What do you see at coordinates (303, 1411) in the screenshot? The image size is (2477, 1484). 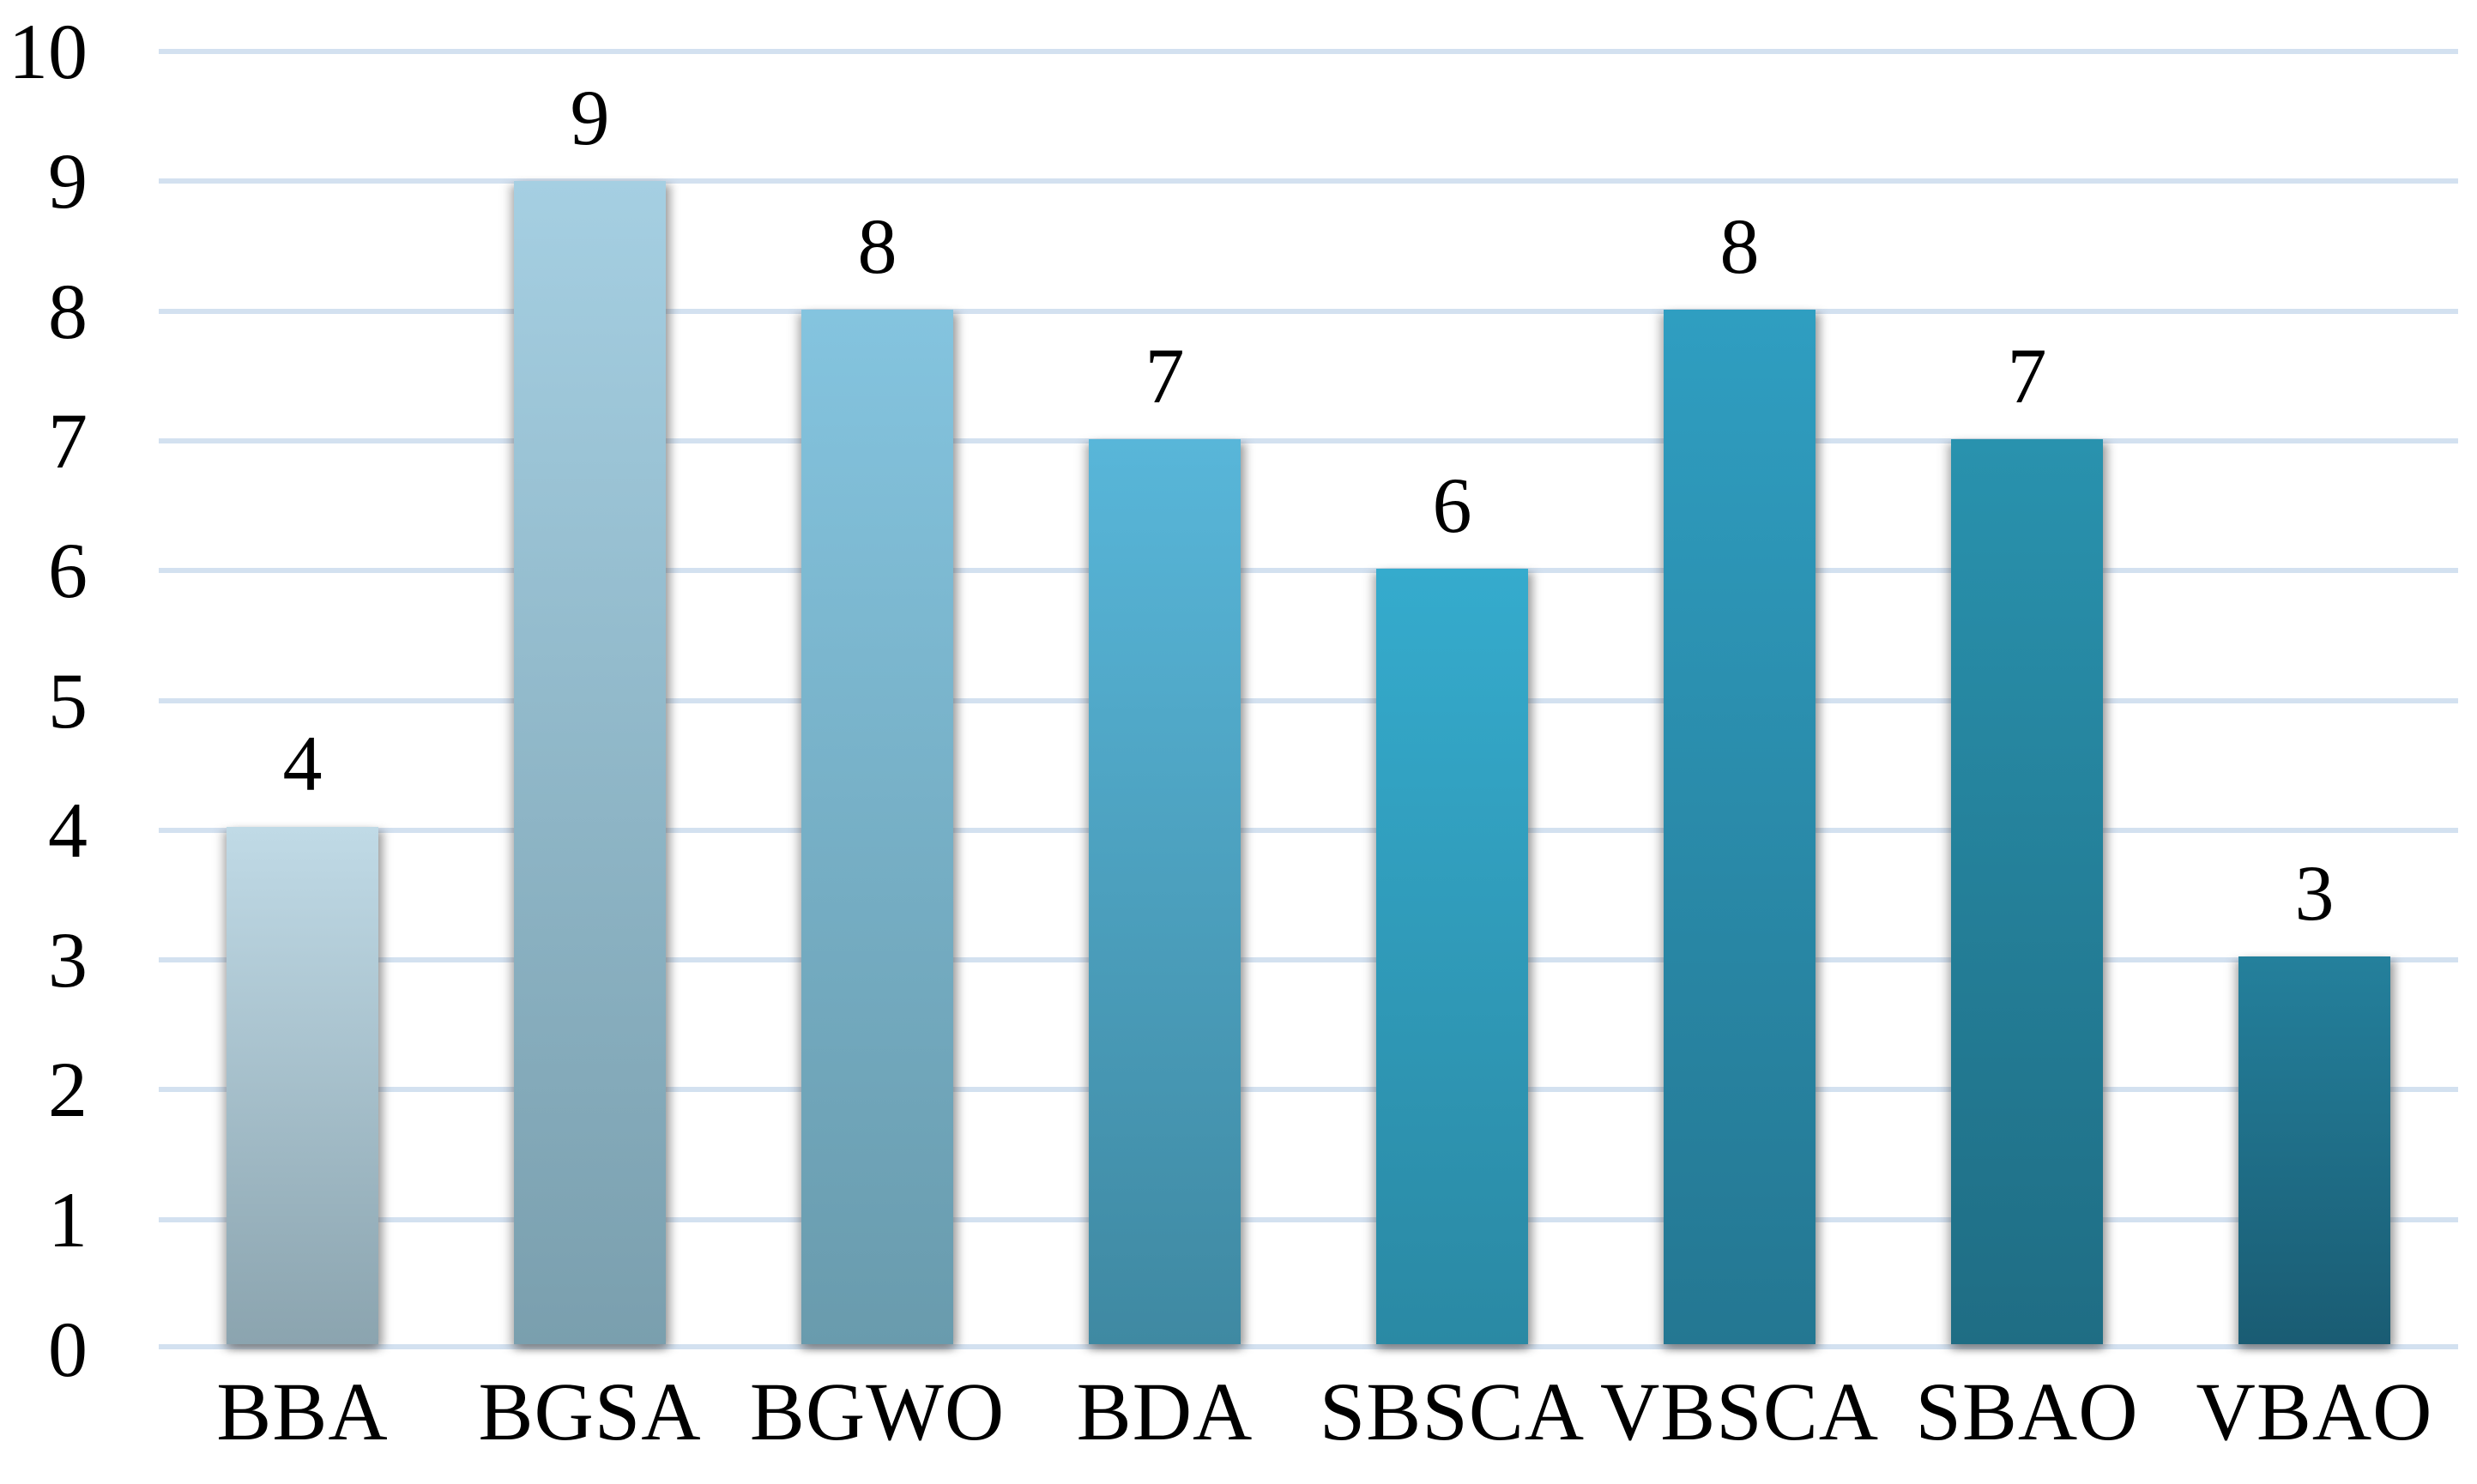 I see `x-axis-label: BBA` at bounding box center [303, 1411].